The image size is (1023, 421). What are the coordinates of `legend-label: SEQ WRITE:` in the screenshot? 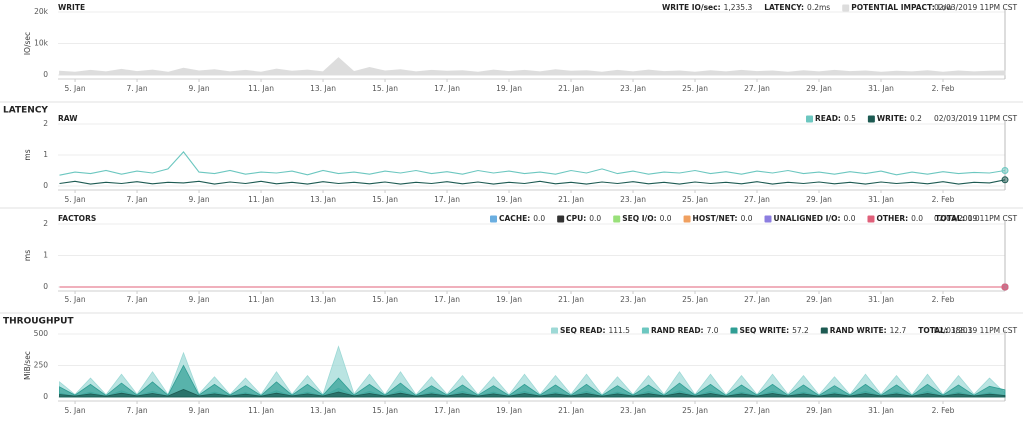 It's located at (765, 330).